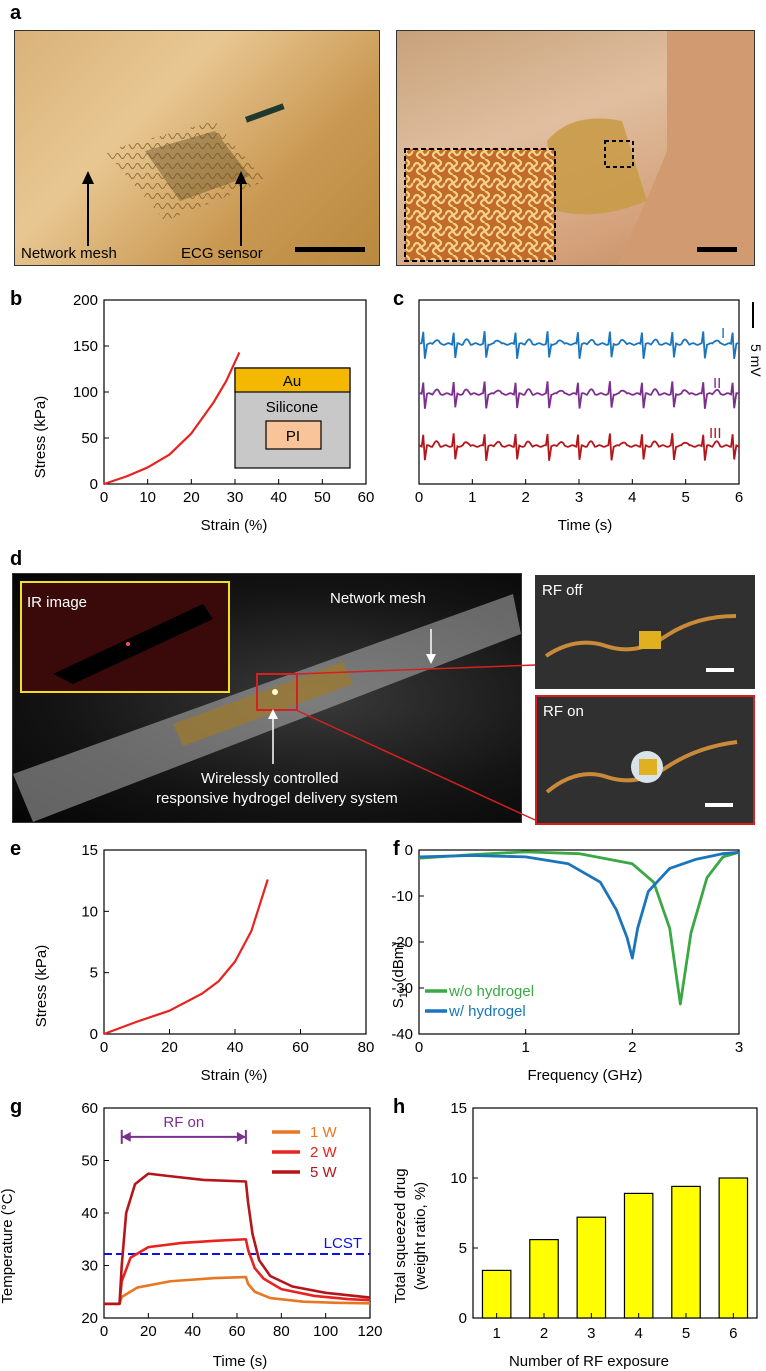  I want to click on panel-label-b: b, so click(16, 299).